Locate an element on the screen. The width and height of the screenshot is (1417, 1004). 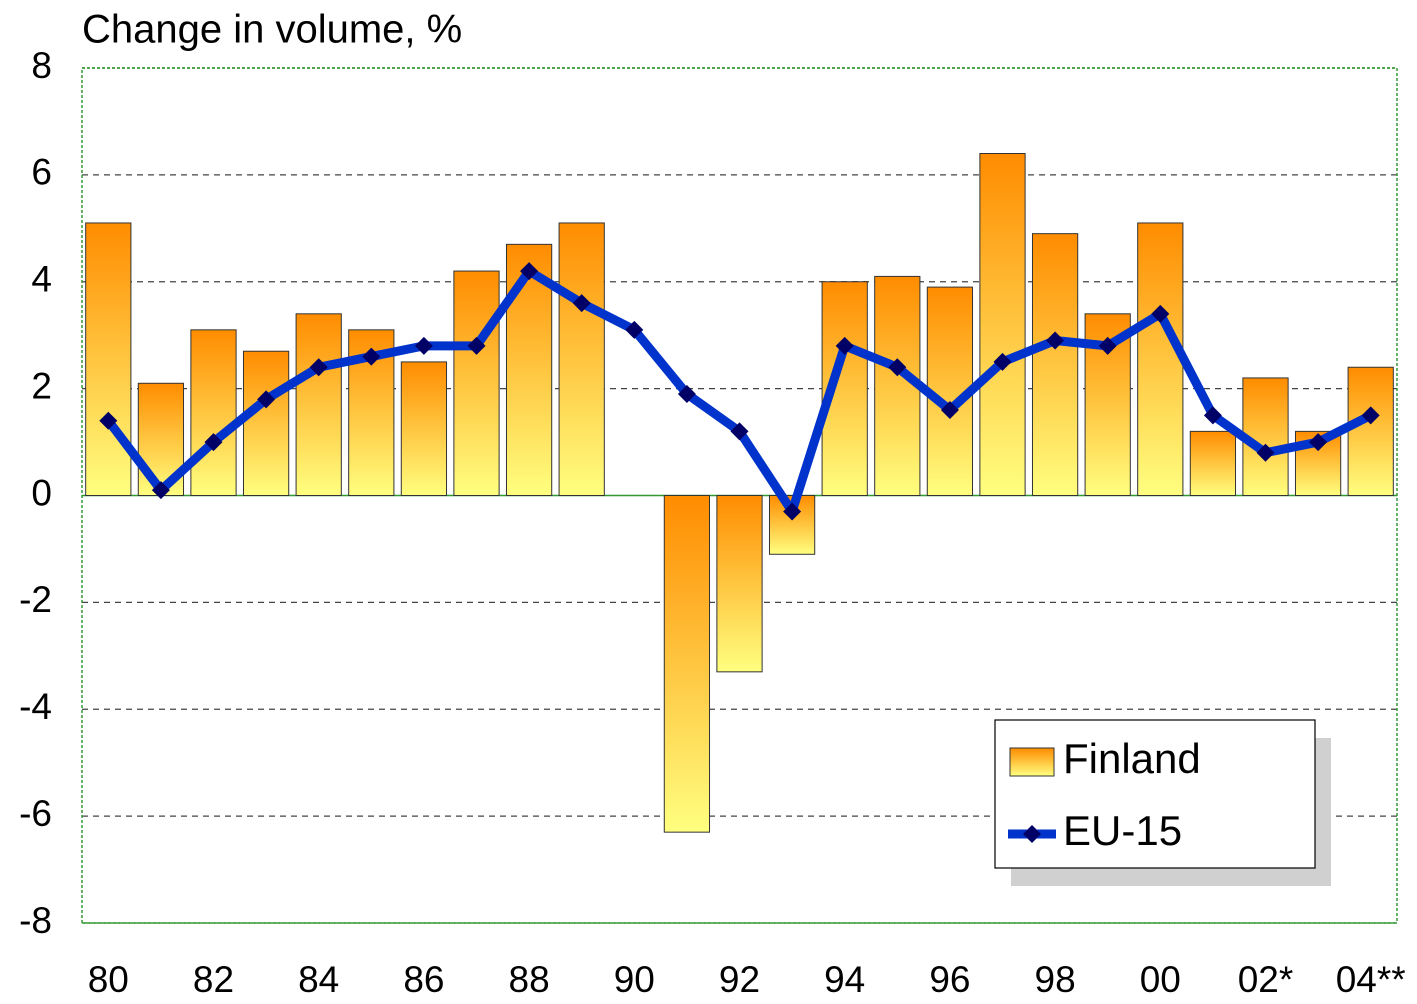
legend-label: Finland is located at coordinates (1132, 758).